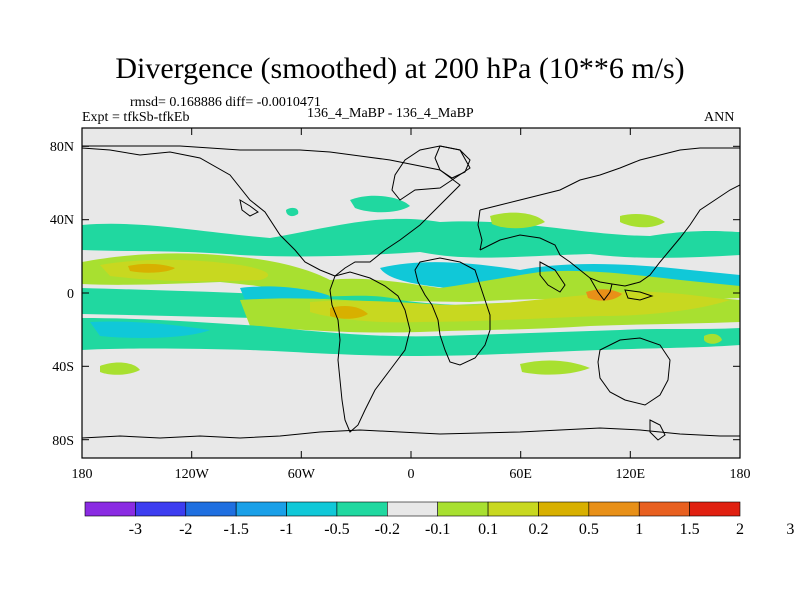 The width and height of the screenshot is (800, 600). I want to click on colorbar, so click(412, 509).